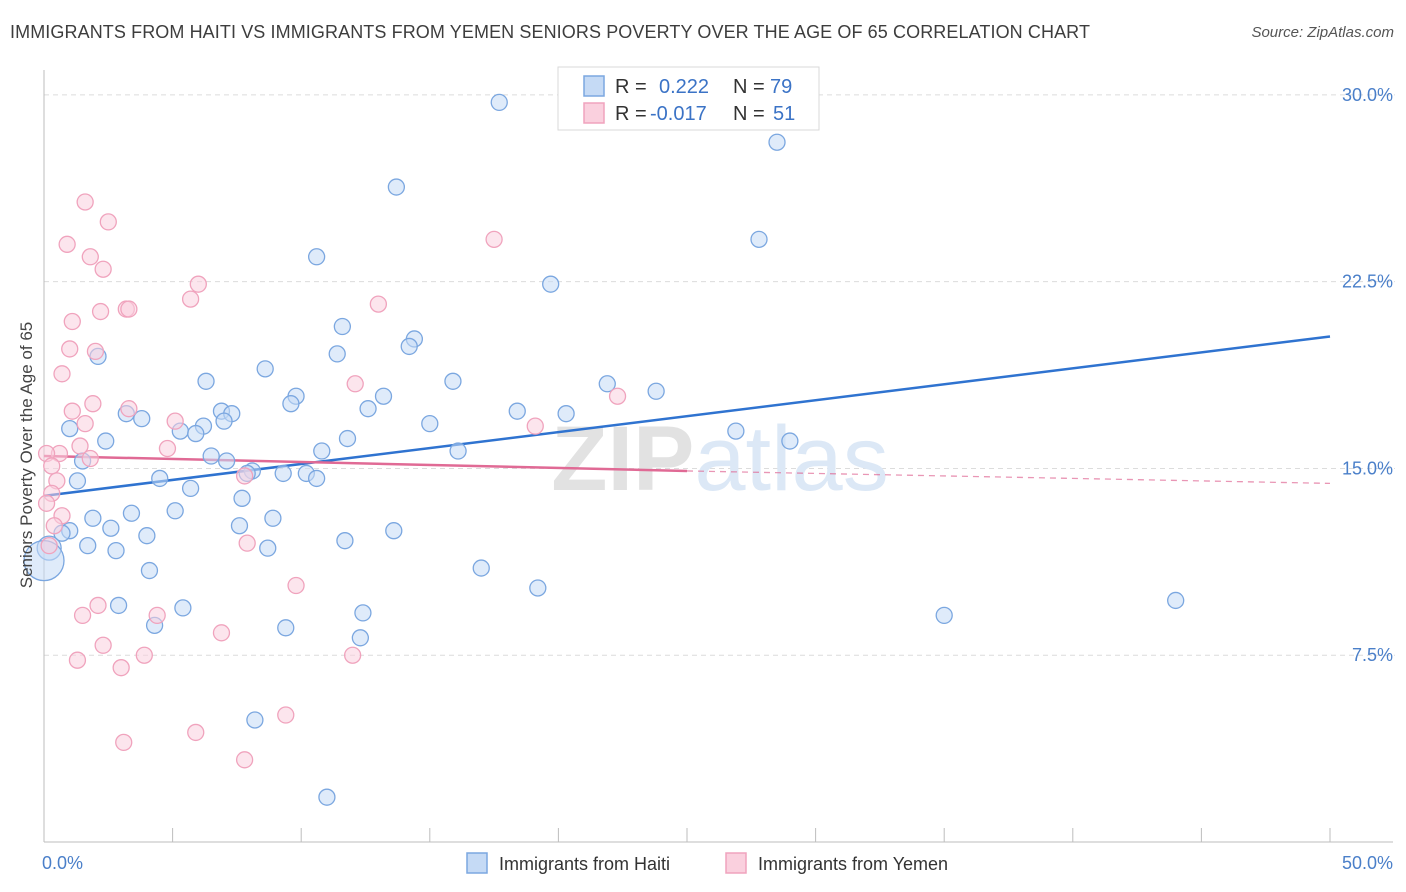 Image resolution: width=1406 pixels, height=892 pixels. What do you see at coordinates (784, 114) in the screenshot?
I see `legend-n-value: 51` at bounding box center [784, 114].